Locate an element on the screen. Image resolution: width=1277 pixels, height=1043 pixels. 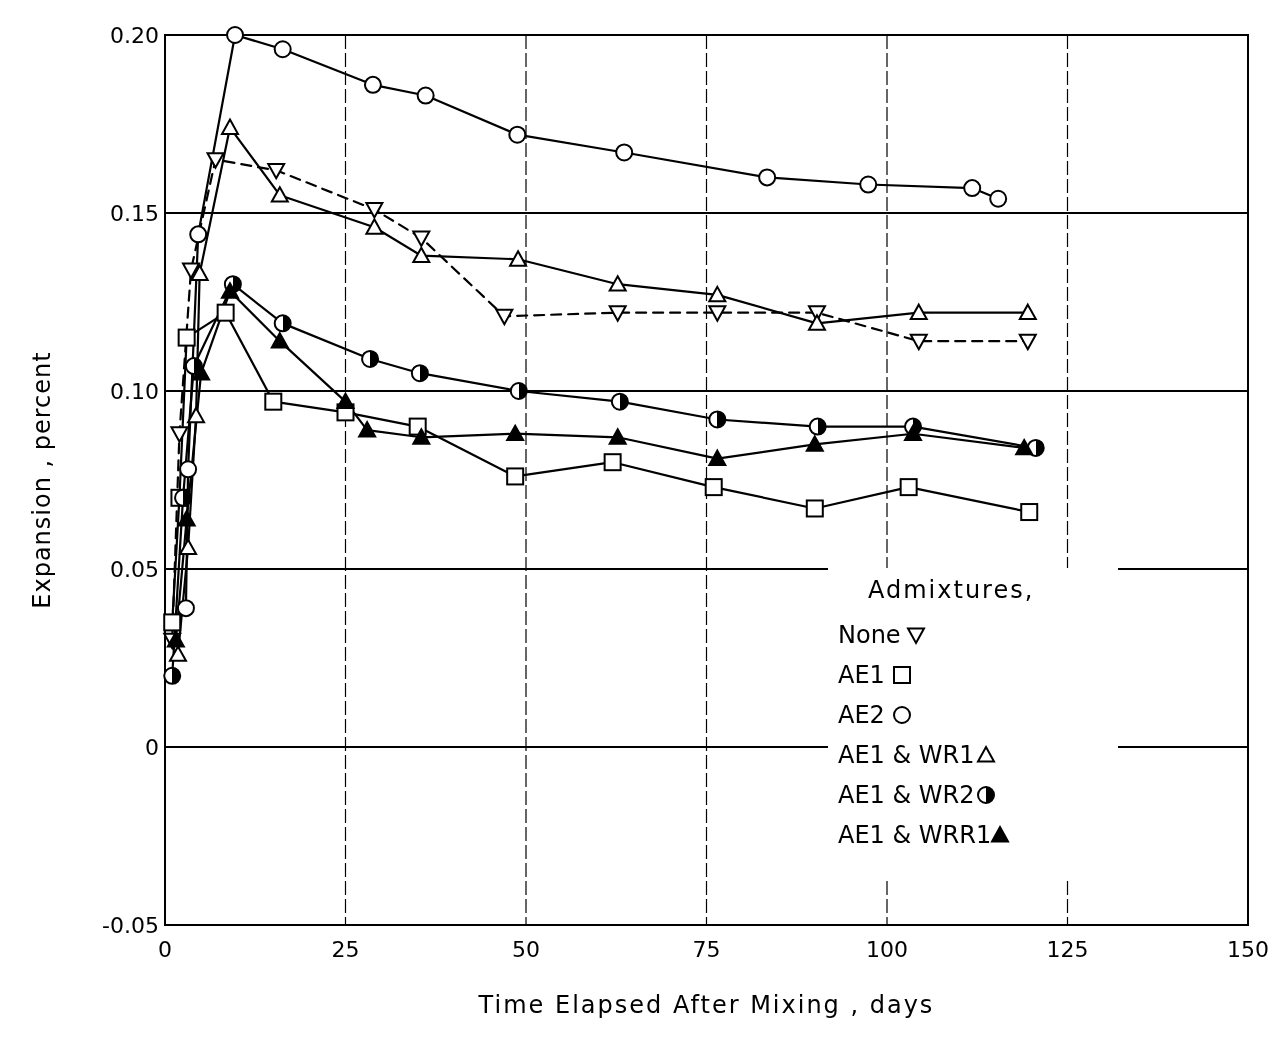
legend-label: AE1 & WR2 is located at coordinates (906, 795).